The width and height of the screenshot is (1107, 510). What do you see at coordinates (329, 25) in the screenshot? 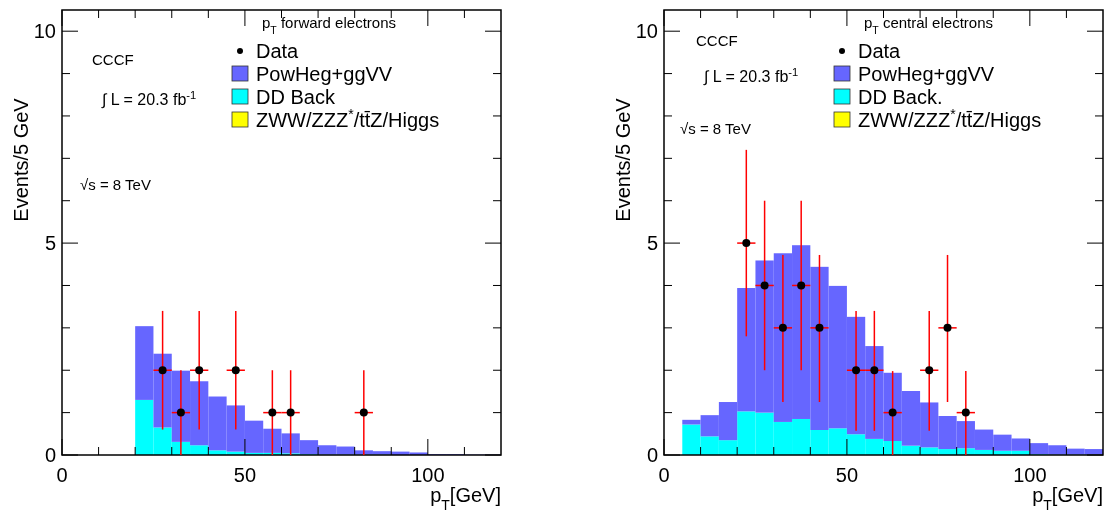
I see `legend-title: p$_{T}$ forward electrons` at bounding box center [329, 25].